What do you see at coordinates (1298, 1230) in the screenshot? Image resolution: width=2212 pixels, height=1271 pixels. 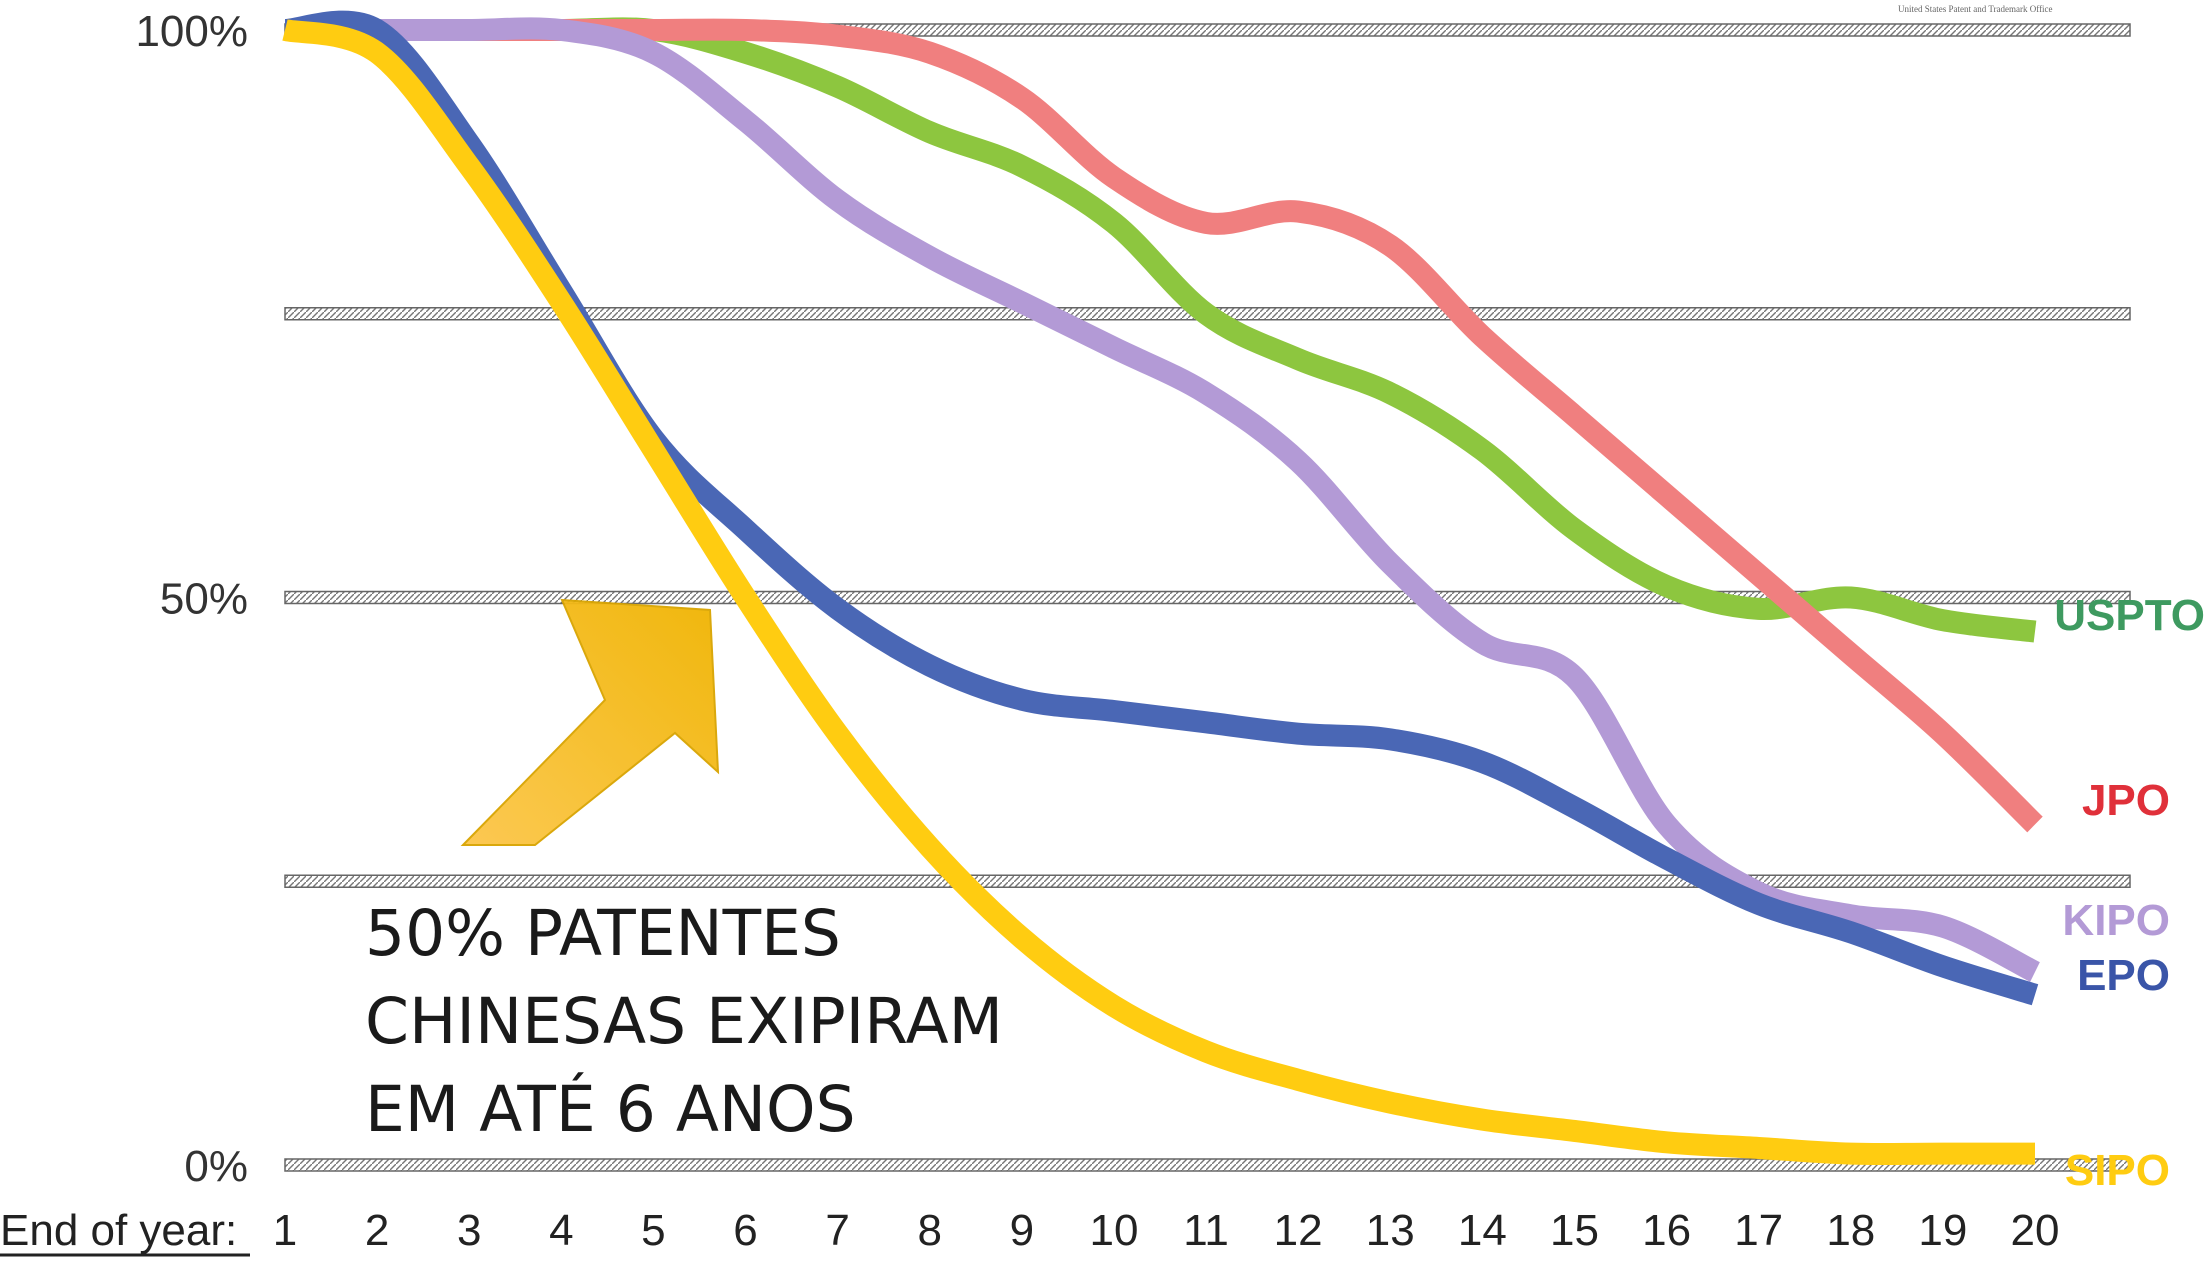 I see `x-tick-label: 12` at bounding box center [1298, 1230].